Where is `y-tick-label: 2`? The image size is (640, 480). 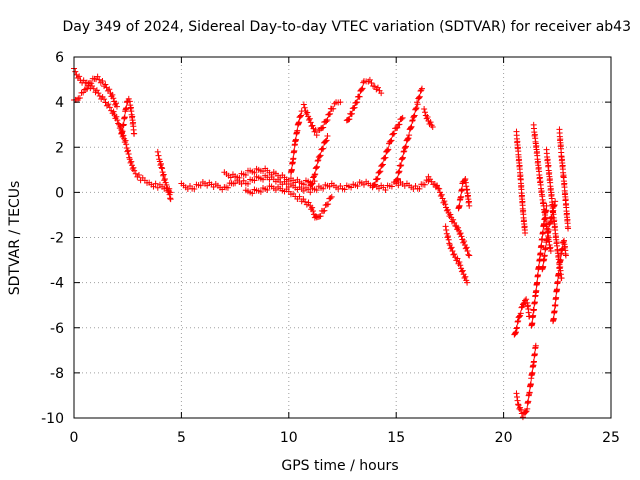 y-tick-label: 2 is located at coordinates (59, 148).